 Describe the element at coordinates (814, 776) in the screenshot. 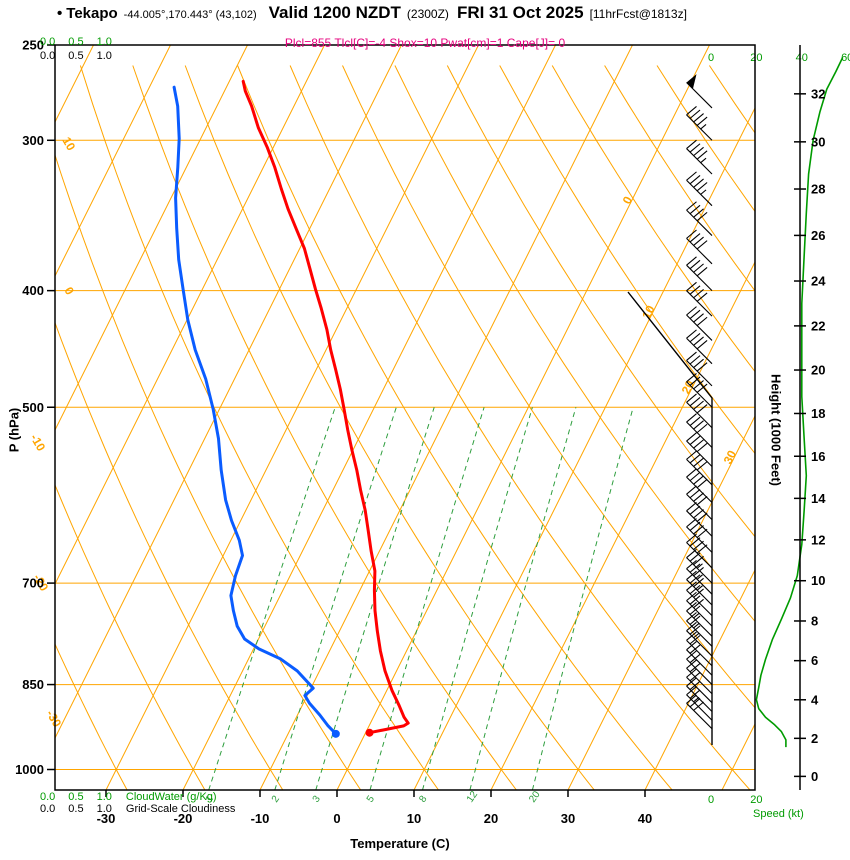

I see `height-tick-value: 0` at that location.